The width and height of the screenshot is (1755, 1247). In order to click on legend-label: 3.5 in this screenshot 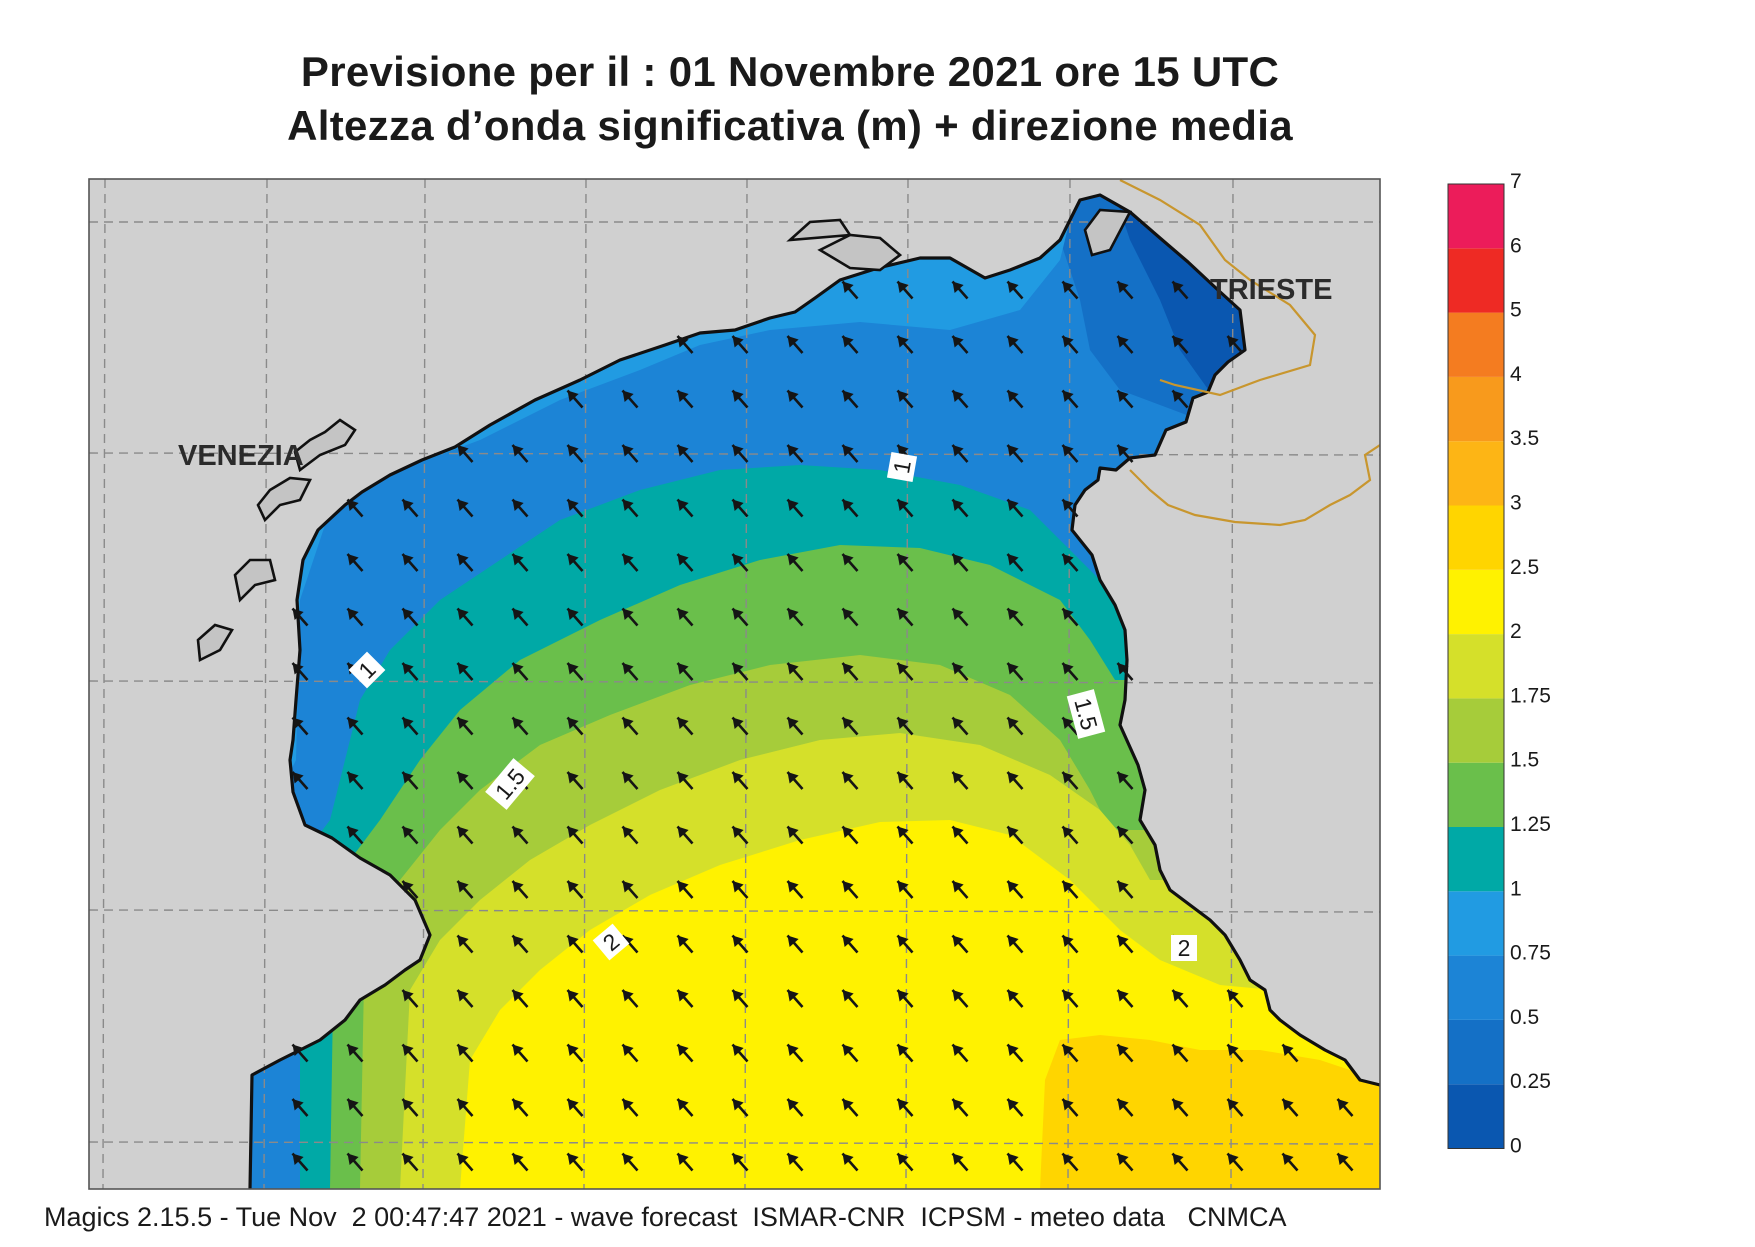, I will do `click(1524, 438)`.